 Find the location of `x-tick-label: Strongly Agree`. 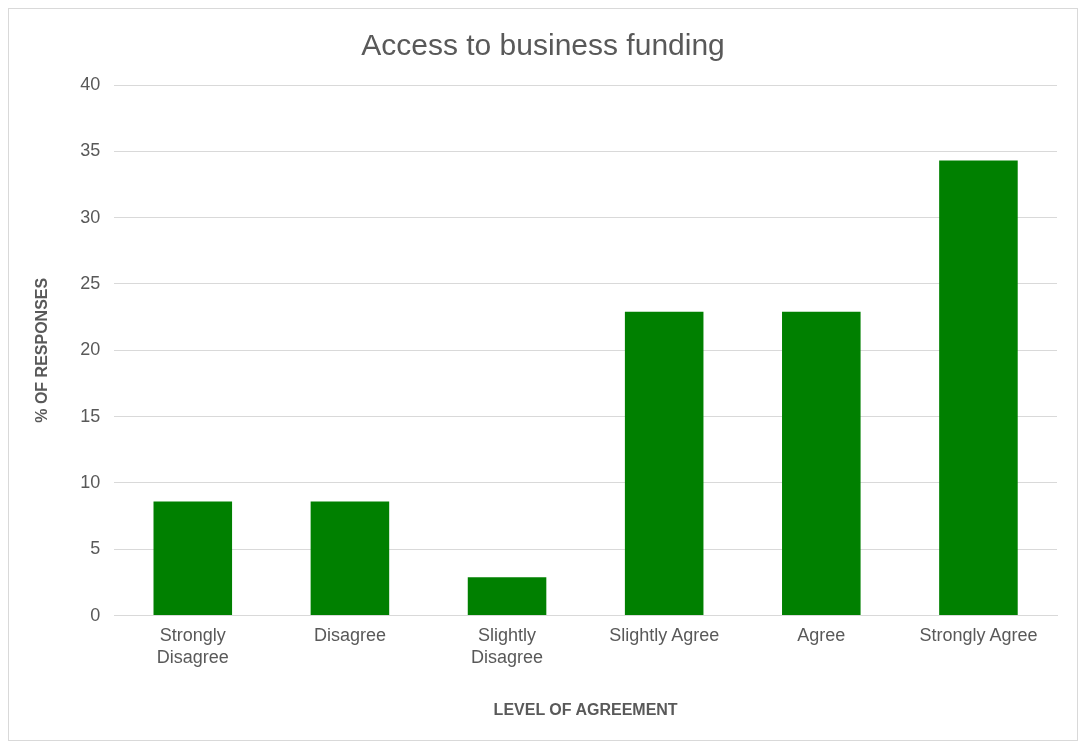

x-tick-label: Strongly Agree is located at coordinates (978, 635).